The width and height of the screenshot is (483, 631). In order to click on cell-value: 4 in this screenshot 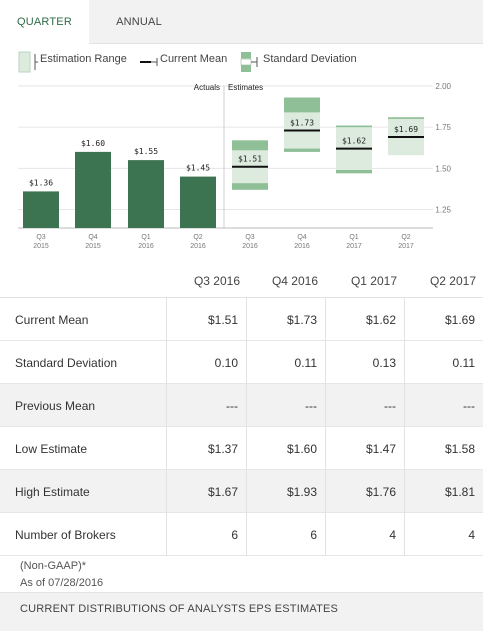, I will do `click(392, 535)`.